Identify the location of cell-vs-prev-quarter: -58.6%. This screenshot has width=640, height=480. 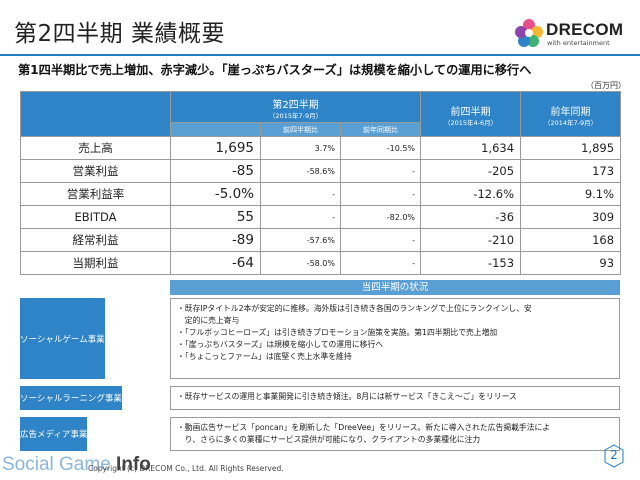
(300, 171).